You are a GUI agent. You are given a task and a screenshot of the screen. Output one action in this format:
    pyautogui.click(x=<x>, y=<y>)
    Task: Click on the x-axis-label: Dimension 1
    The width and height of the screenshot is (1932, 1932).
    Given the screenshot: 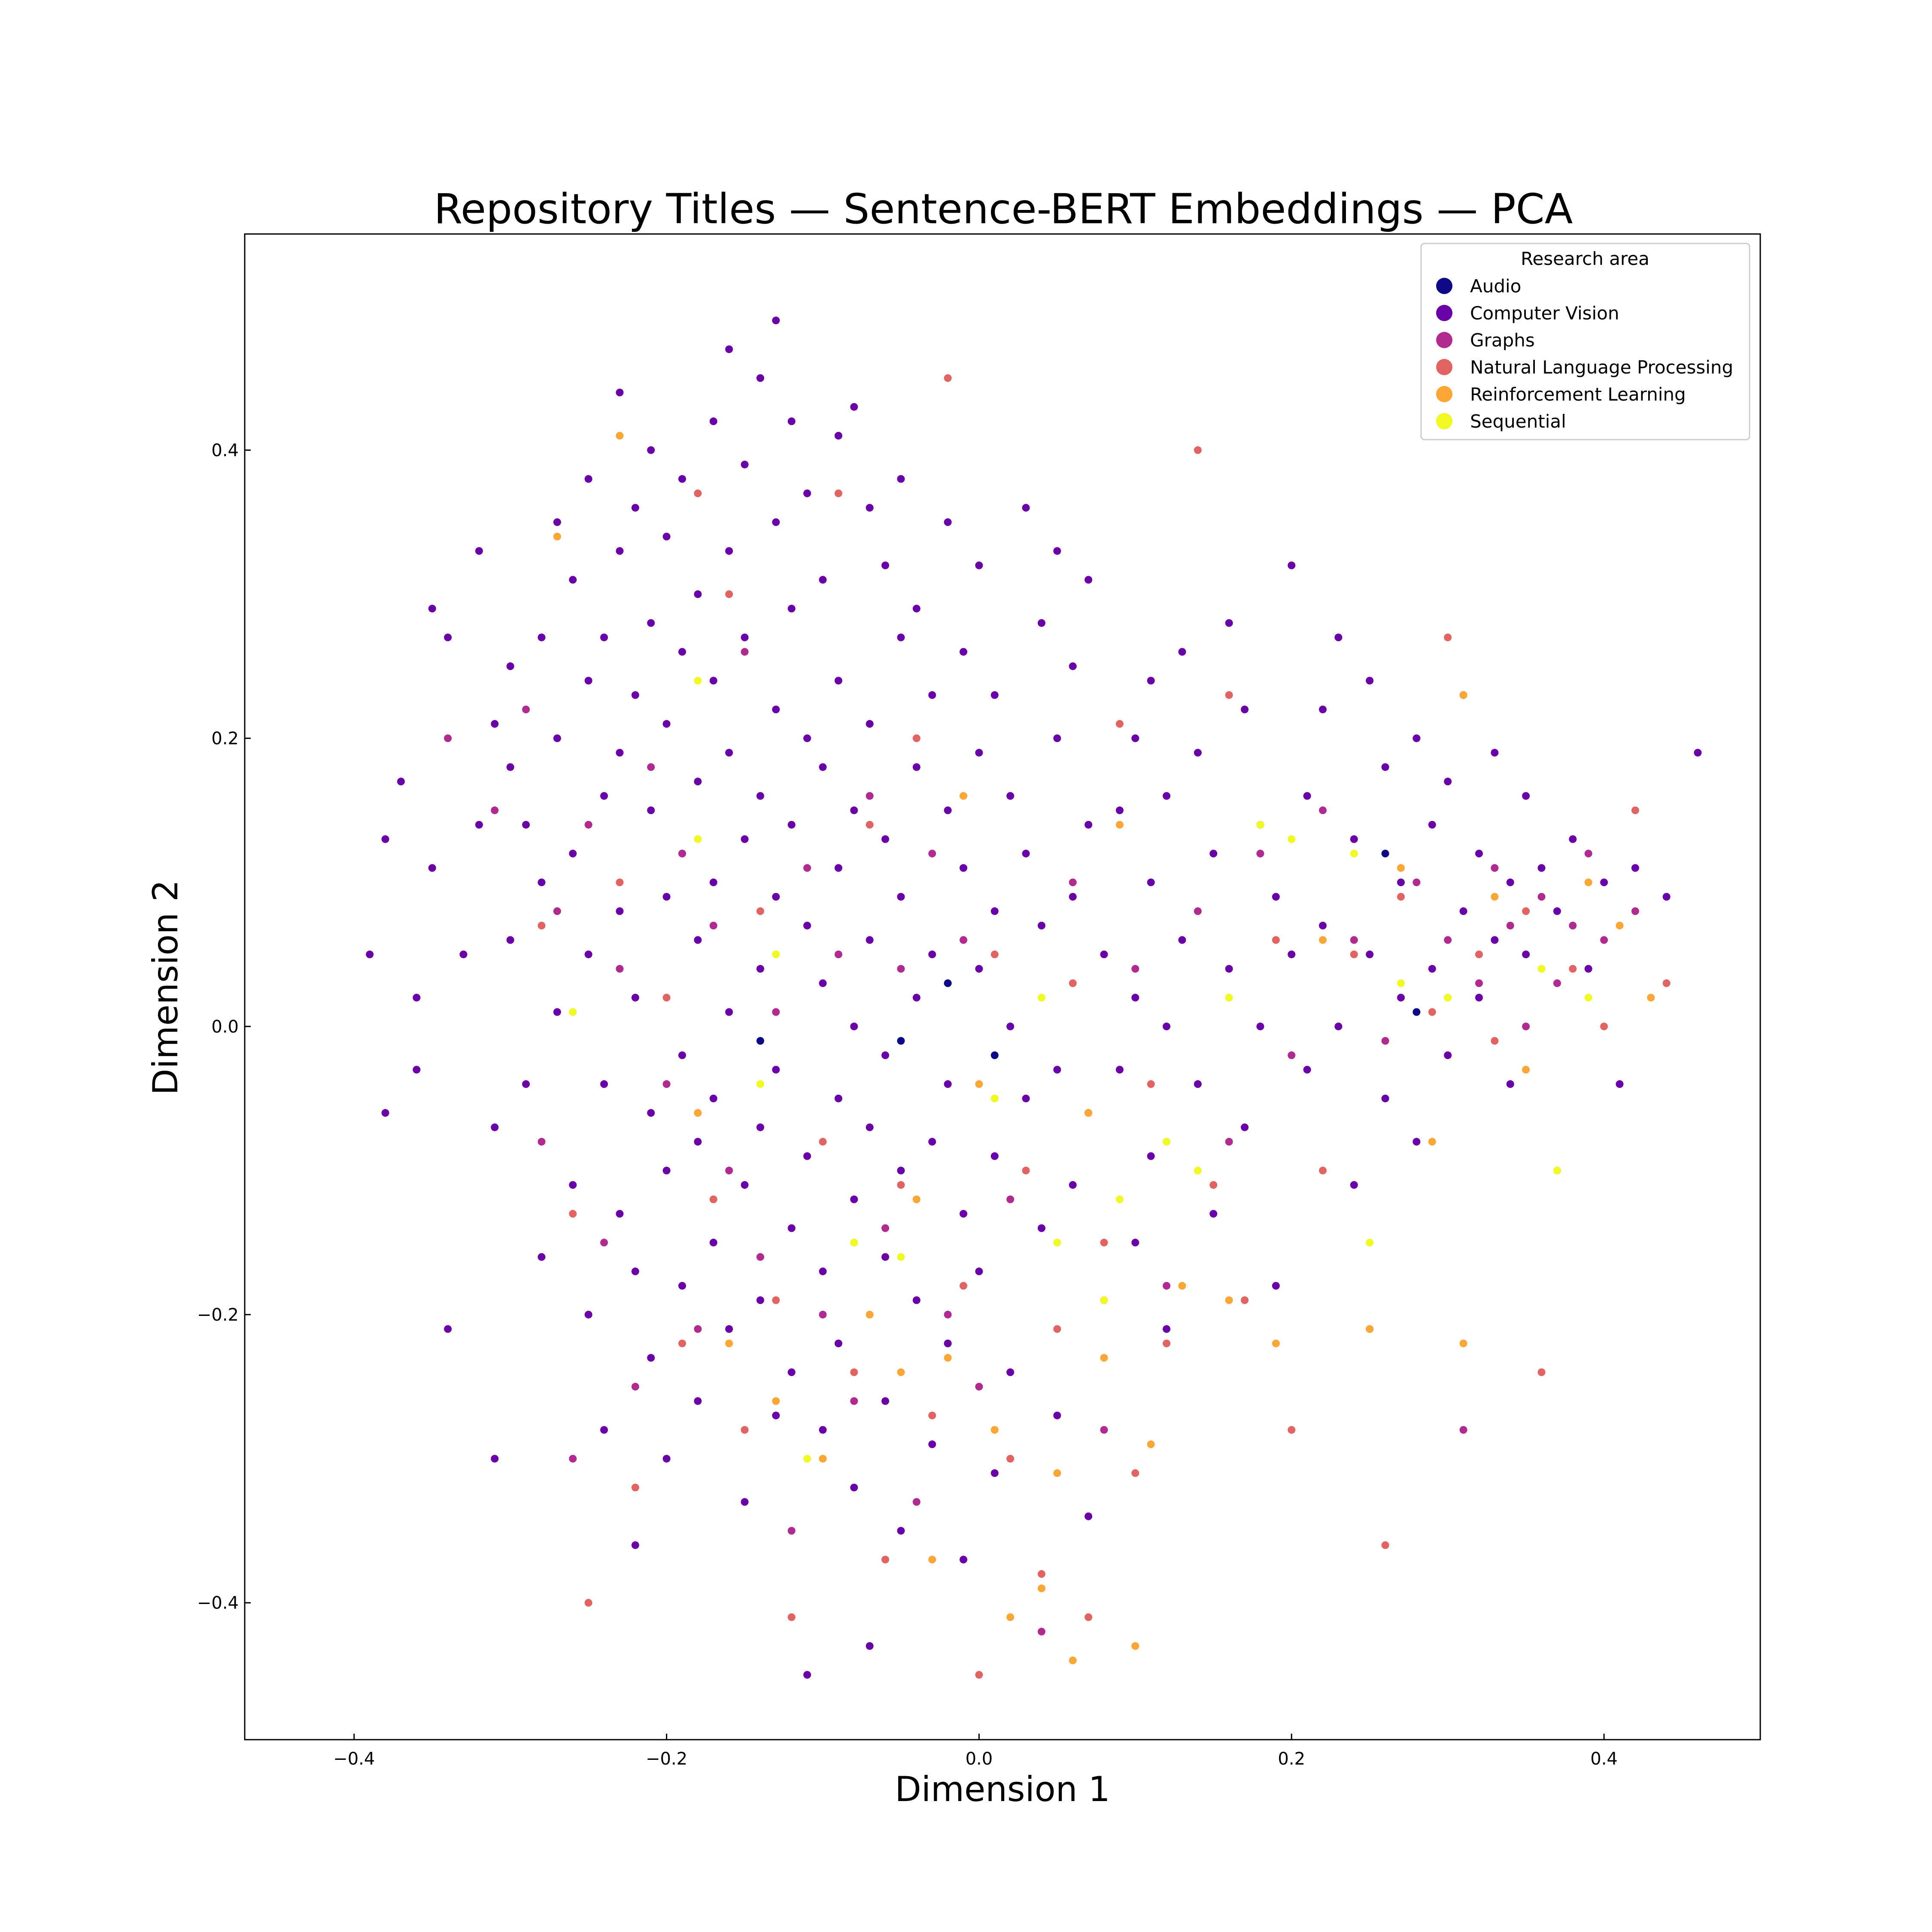 What is the action you would take?
    pyautogui.click(x=1002, y=1789)
    